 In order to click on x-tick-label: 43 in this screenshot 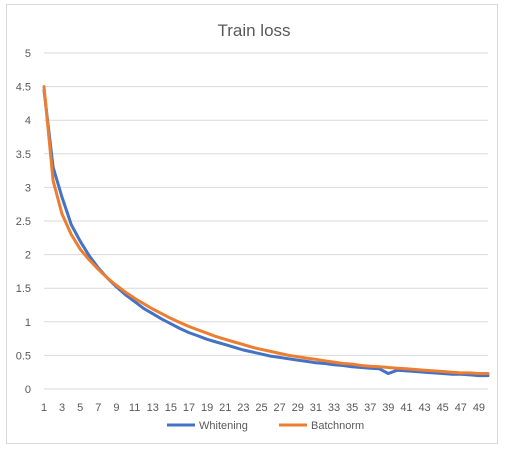, I will do `click(424, 408)`.